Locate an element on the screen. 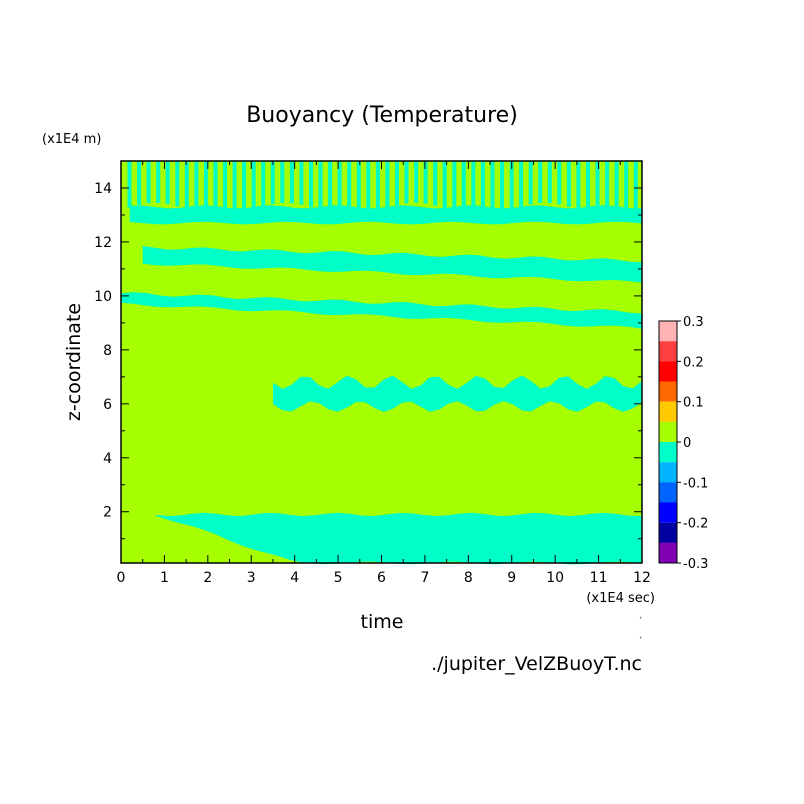 This screenshot has width=804, height=804. y-tick-label: 8 is located at coordinates (107, 351).